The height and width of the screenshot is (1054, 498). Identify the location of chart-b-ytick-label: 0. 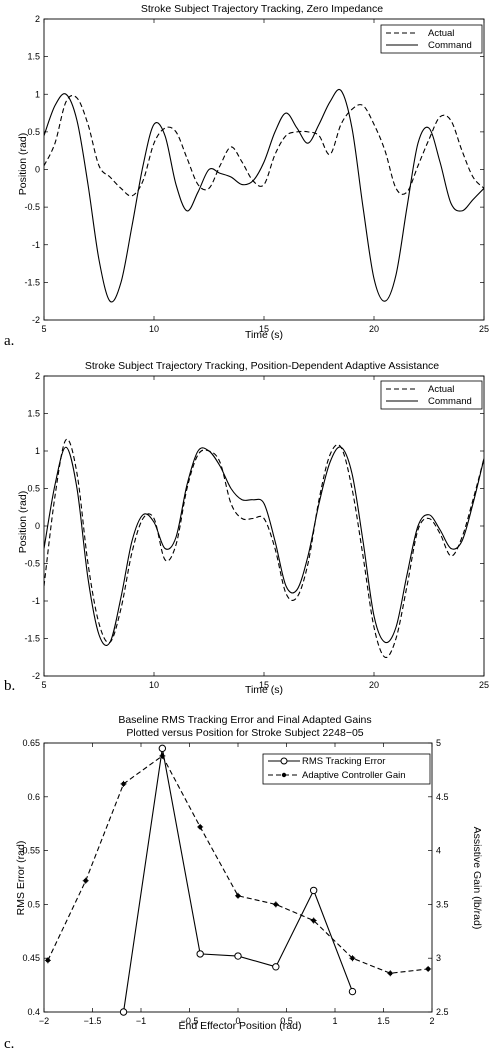
(37, 526).